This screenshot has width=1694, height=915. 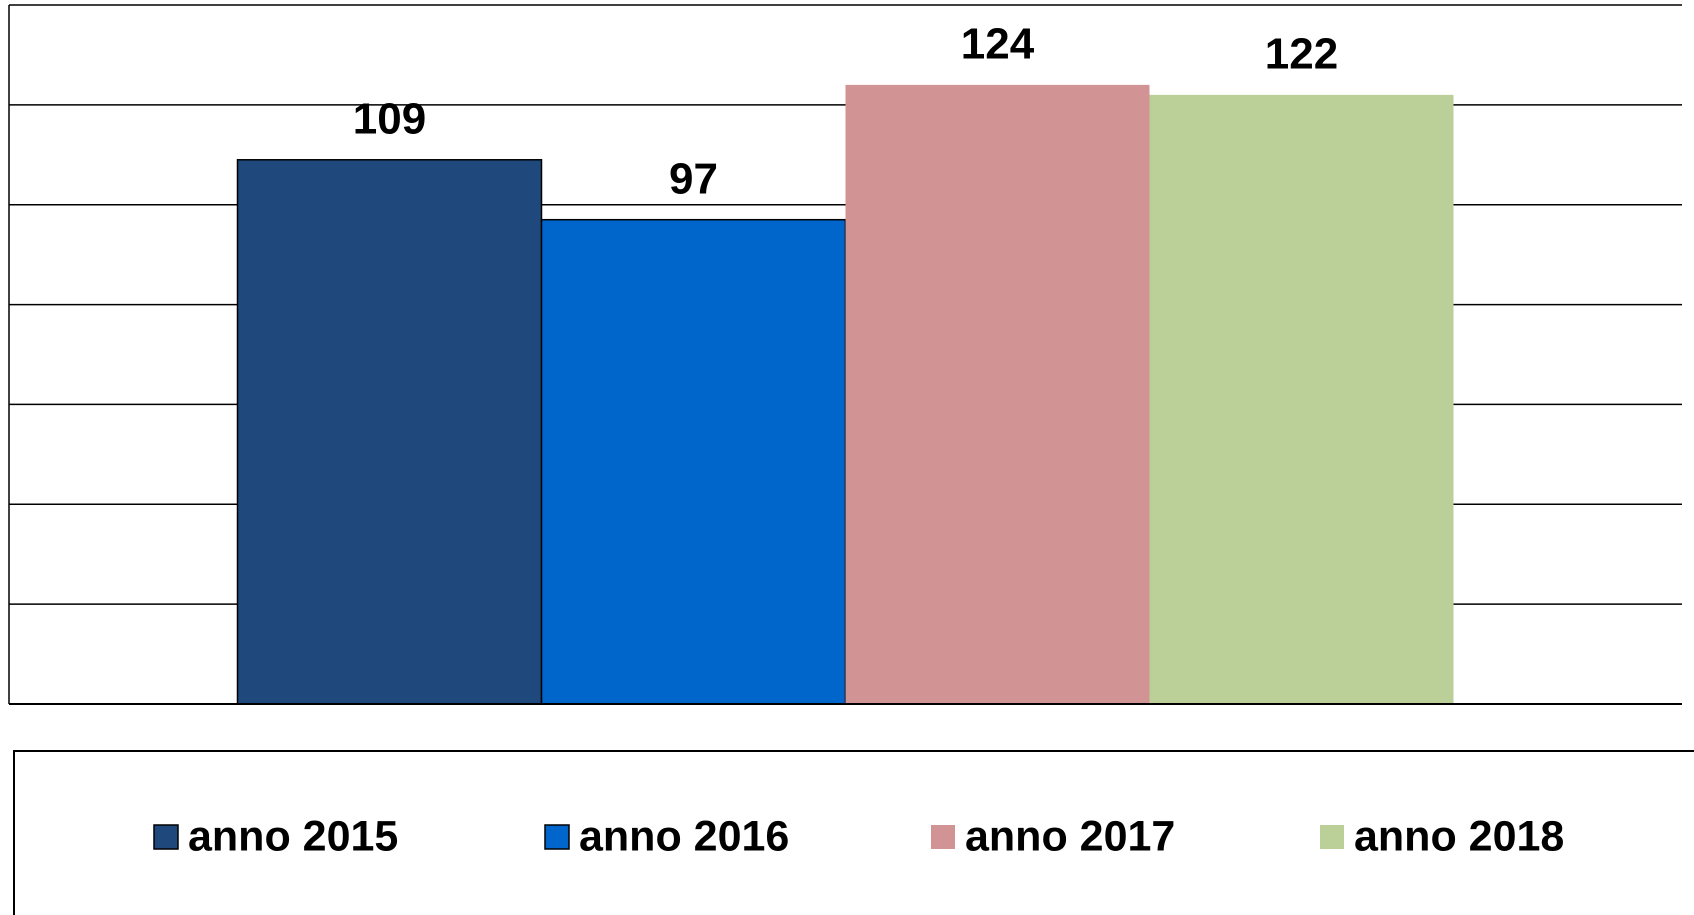 What do you see at coordinates (693, 178) in the screenshot?
I see `data-label: 97` at bounding box center [693, 178].